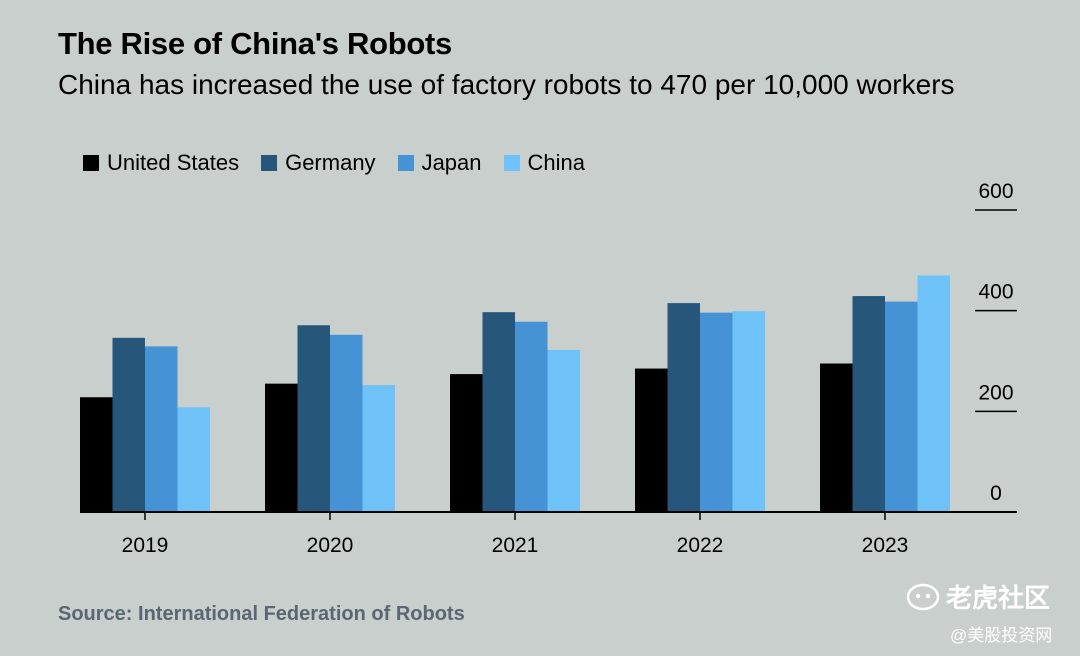  Describe the element at coordinates (836, 437) in the screenshot. I see `bar-united-states-2023` at that location.